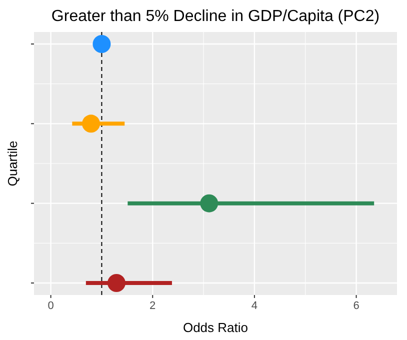 The width and height of the screenshot is (407, 340). I want to click on x-tick-label: 4, so click(254, 306).